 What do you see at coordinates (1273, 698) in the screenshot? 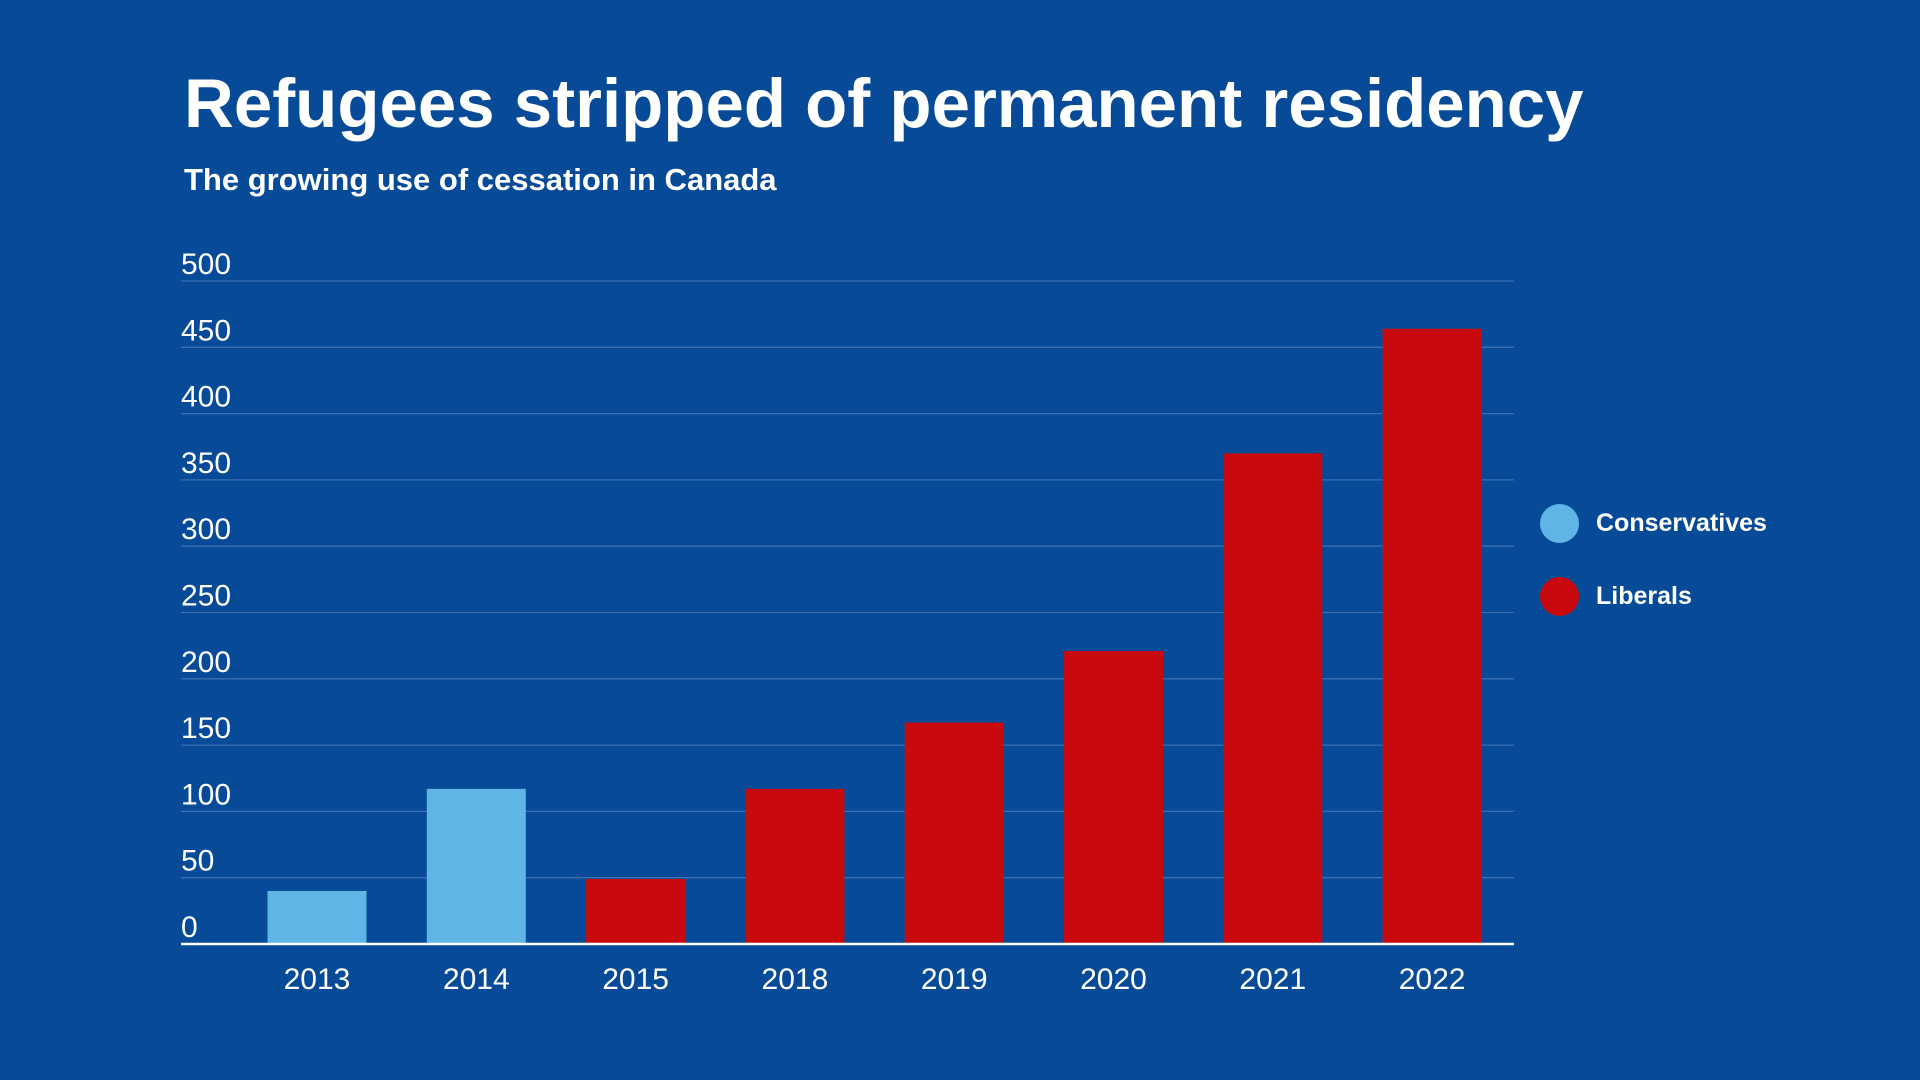
I see `bar-2021` at bounding box center [1273, 698].